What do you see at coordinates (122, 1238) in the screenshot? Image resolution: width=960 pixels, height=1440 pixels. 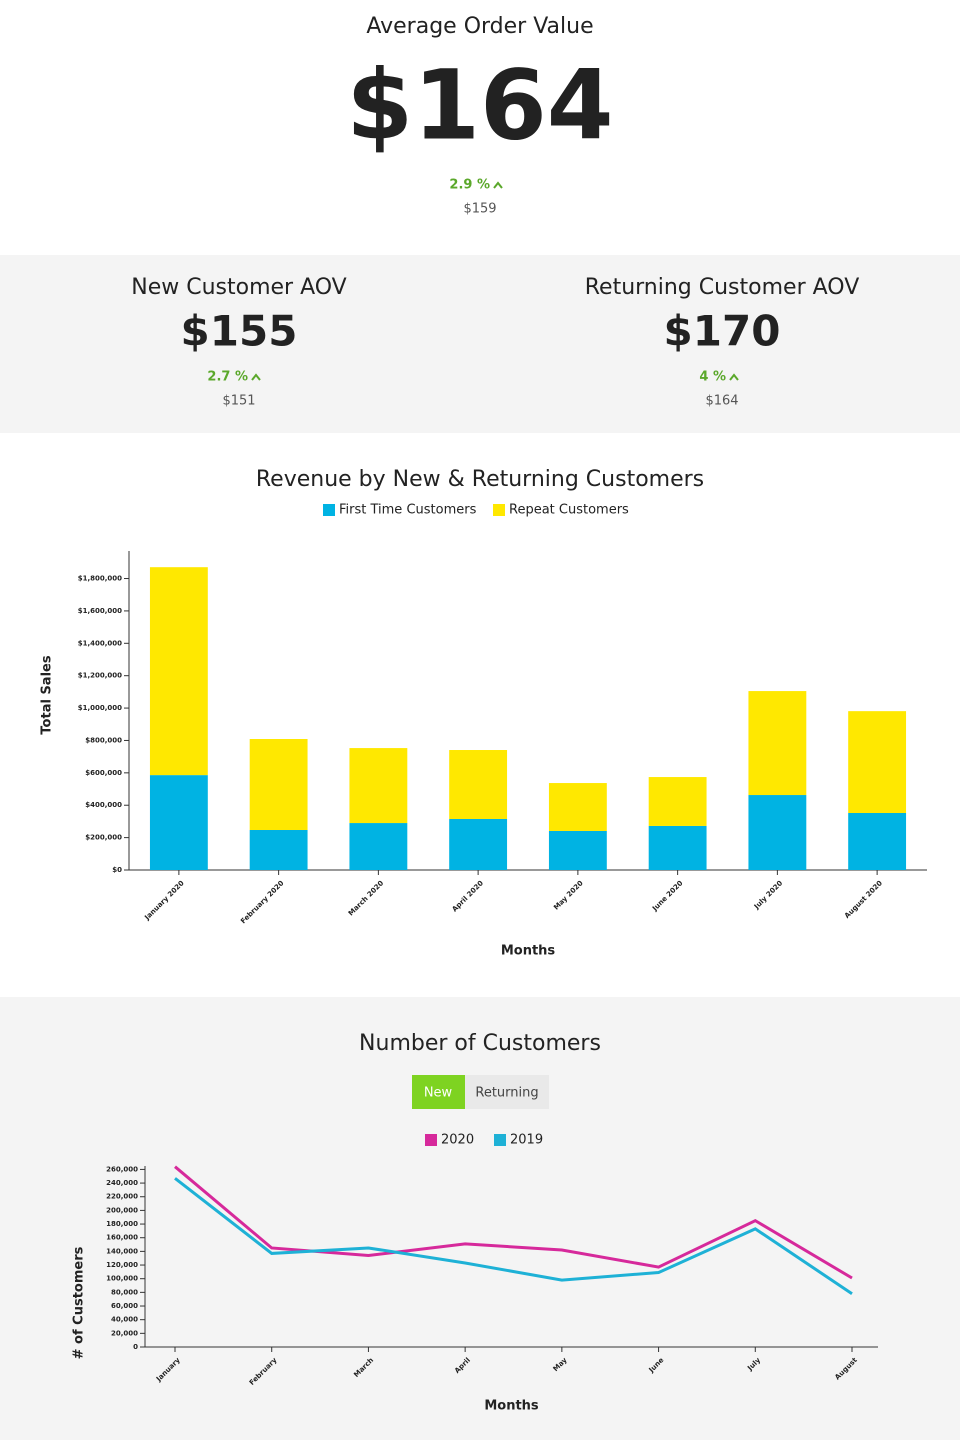 I see `y-tick-label: 160,000` at bounding box center [122, 1238].